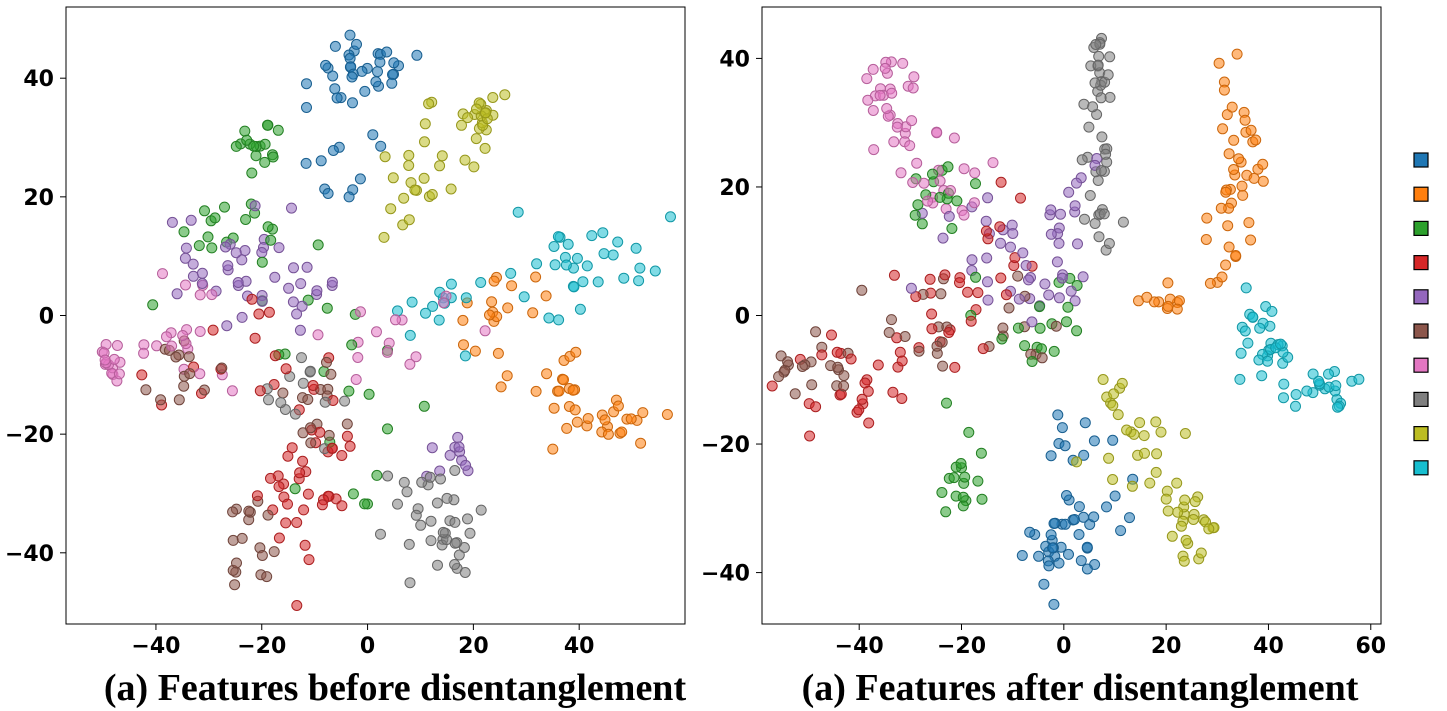  What do you see at coordinates (859, 646) in the screenshot?
I see `after-x-tick-label: −40` at bounding box center [859, 646].